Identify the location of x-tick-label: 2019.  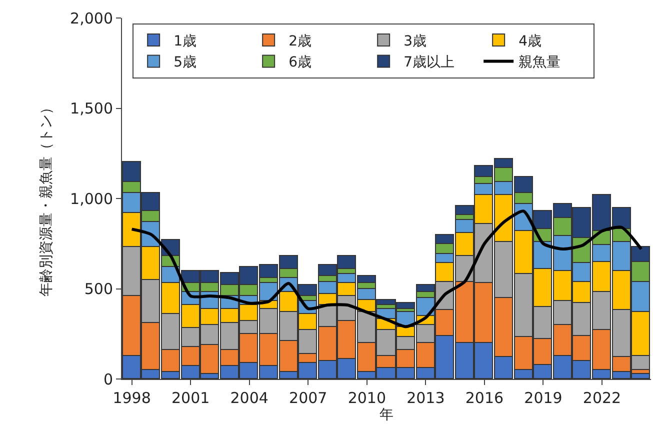
(543, 398).